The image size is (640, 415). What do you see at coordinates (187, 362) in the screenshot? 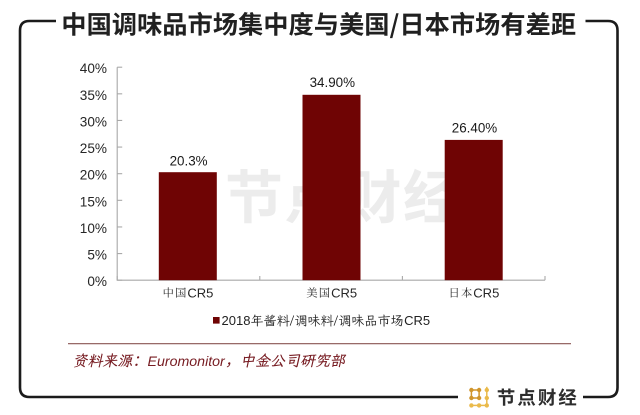
I see `svg-text: Euromonitor` at bounding box center [187, 362].